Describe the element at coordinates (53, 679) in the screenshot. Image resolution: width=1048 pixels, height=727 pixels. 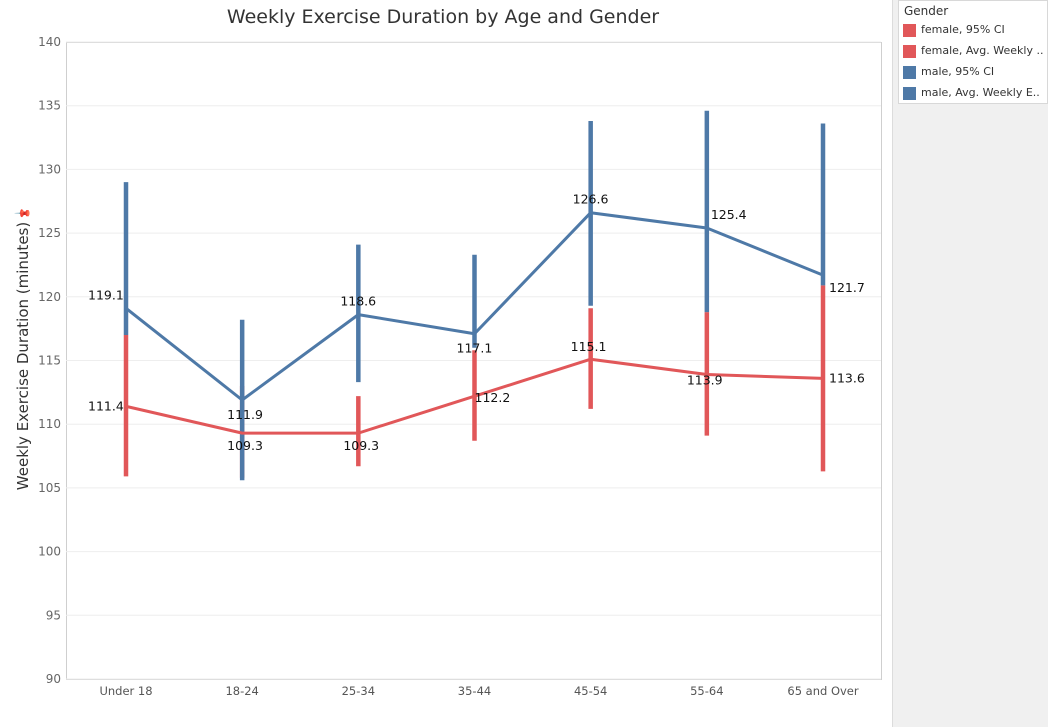
I see `y-tick-label: 90` at that location.